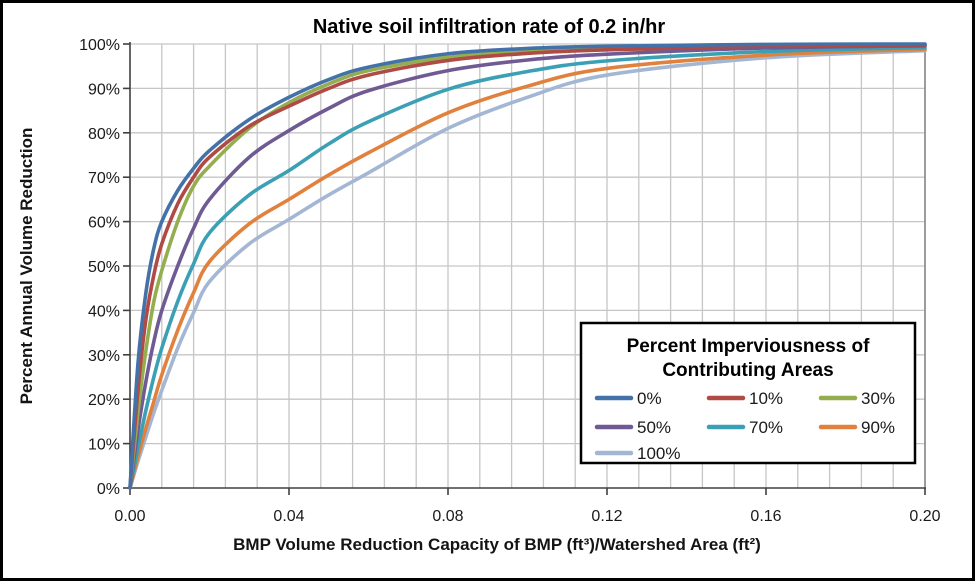  Describe the element at coordinates (104, 178) in the screenshot. I see `y-tick-label: 70%` at that location.